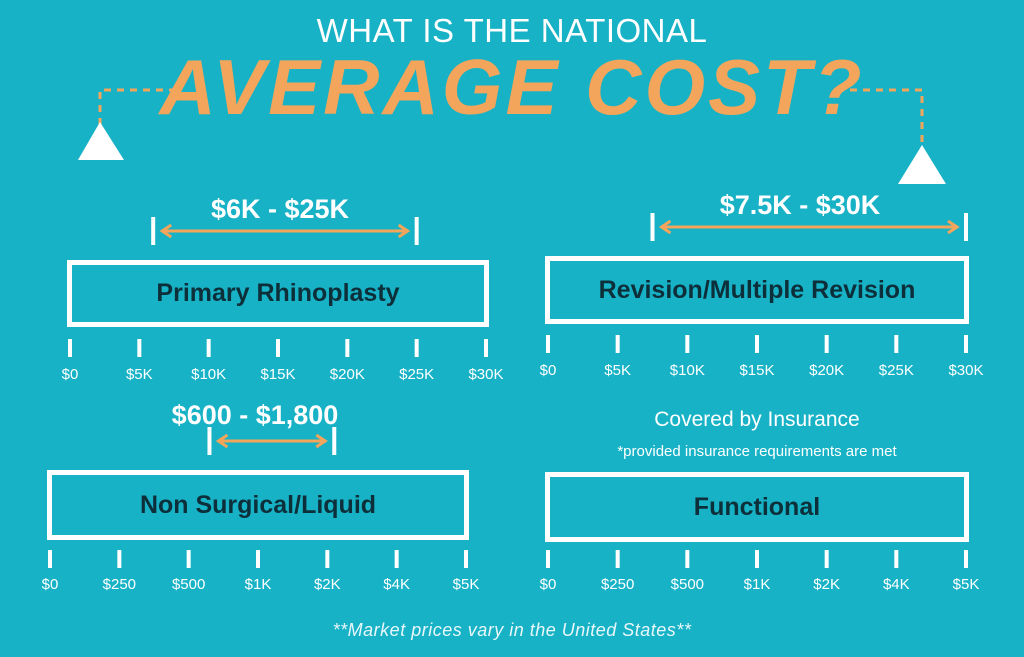  Describe the element at coordinates (209, 374) in the screenshot. I see `primary-tick-label: $10K` at that location.